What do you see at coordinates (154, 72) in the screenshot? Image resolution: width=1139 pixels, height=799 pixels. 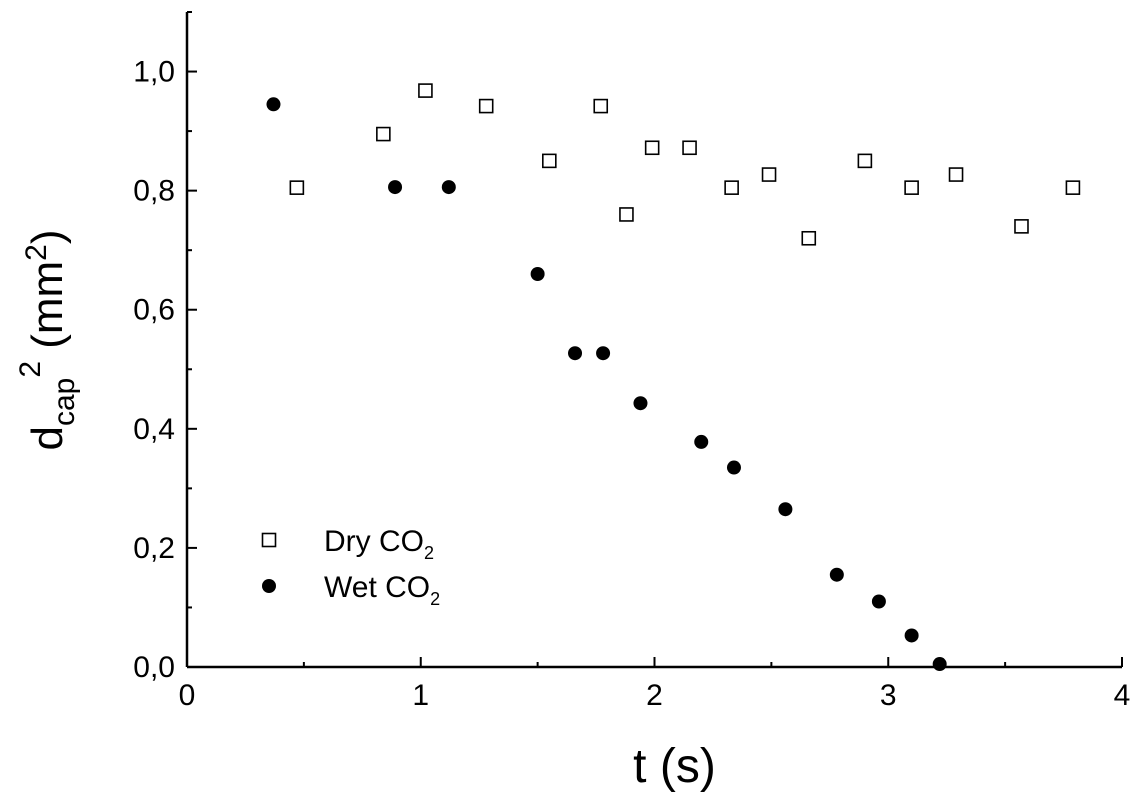 I see `y-tick-label: 1,0` at bounding box center [154, 72].